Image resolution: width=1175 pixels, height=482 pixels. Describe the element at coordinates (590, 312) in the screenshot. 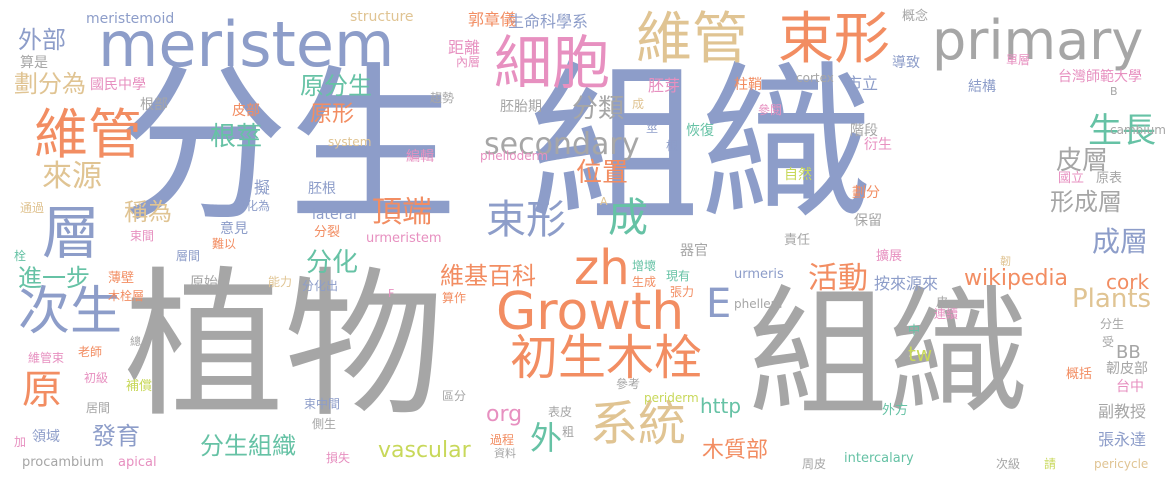

I see `word: Growth` at that location.